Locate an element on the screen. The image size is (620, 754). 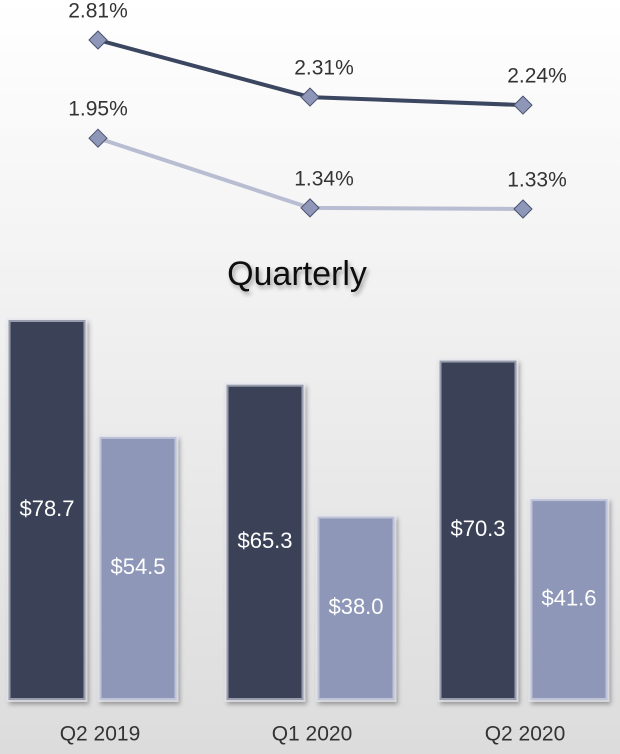
data-label: 2.81% is located at coordinates (98, 11).